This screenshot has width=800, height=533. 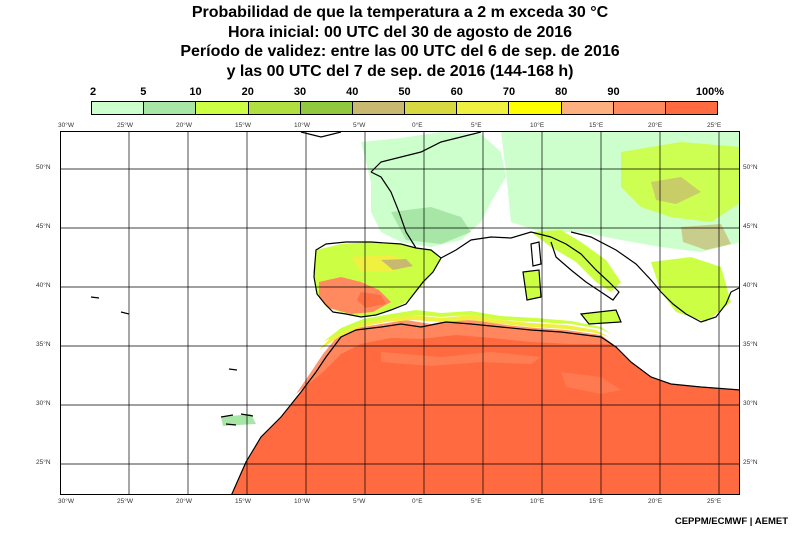 What do you see at coordinates (431, 225) in the screenshot?
I see `france-south` at bounding box center [431, 225].